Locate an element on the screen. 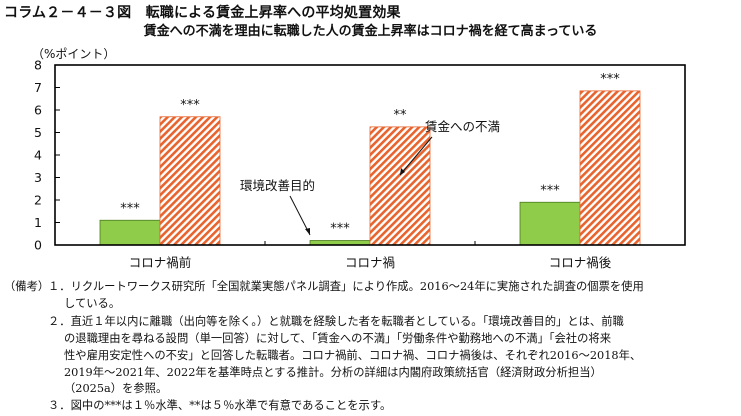 The image size is (741, 416). chart-subtitle: 賃金への不満を理由に転職した人の賃金上昇率はコロナ禍を経て高まっている is located at coordinates (370, 31).